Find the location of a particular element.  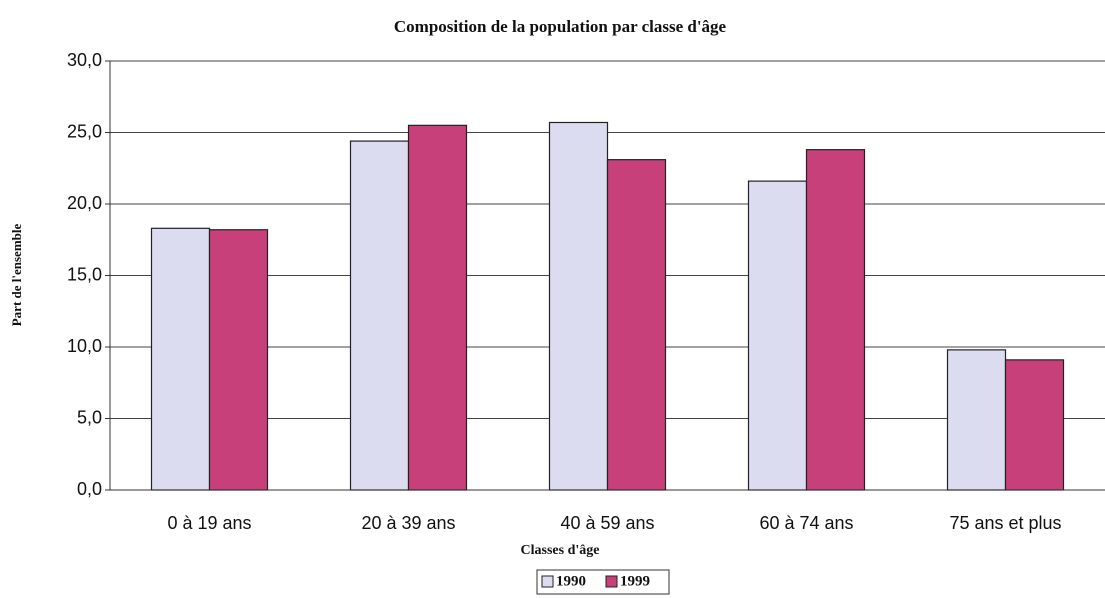

y-tick-label: 30,0 is located at coordinates (84, 60).